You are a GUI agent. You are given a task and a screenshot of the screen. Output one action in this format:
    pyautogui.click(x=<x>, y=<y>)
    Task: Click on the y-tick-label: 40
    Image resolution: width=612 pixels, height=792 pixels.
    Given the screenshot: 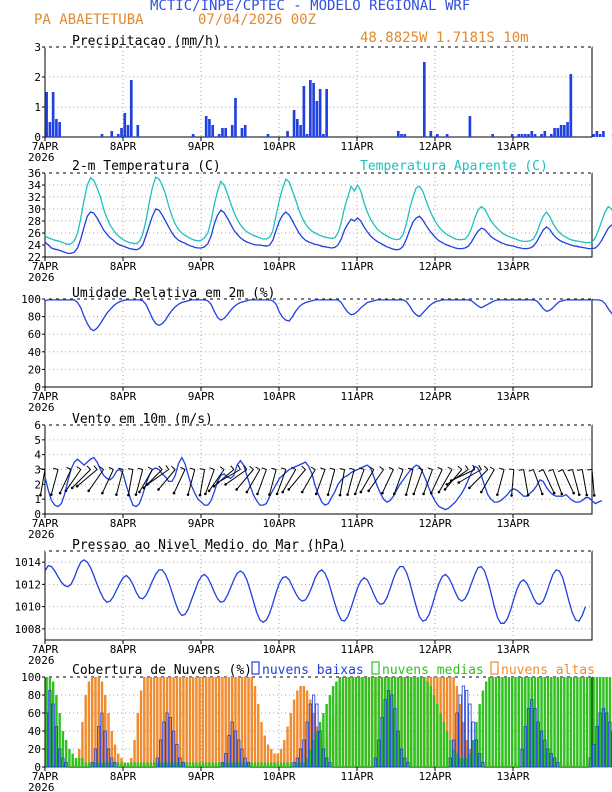 What is the action you would take?
    pyautogui.click(x=34, y=731)
    